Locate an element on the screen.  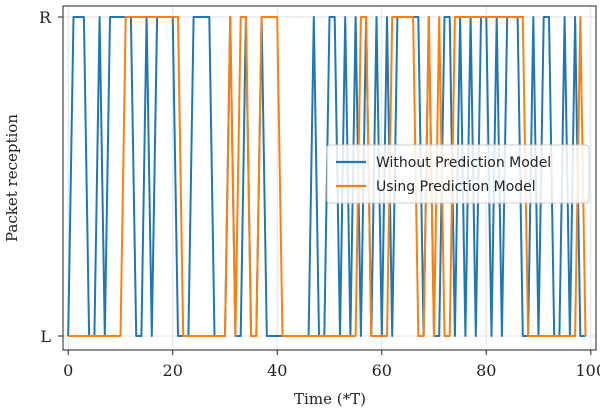
x-axis-label: Time (*T) is located at coordinates (330, 399).